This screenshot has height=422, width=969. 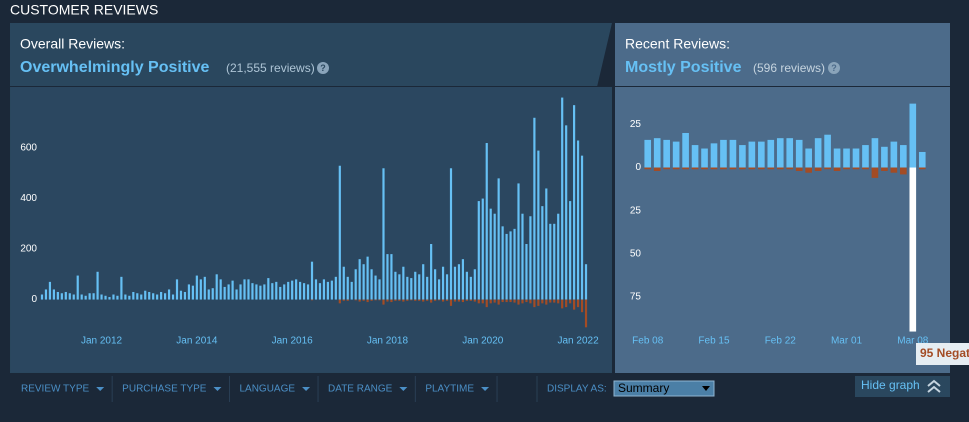 What do you see at coordinates (706, 388) in the screenshot?
I see `select-arrow` at bounding box center [706, 388].